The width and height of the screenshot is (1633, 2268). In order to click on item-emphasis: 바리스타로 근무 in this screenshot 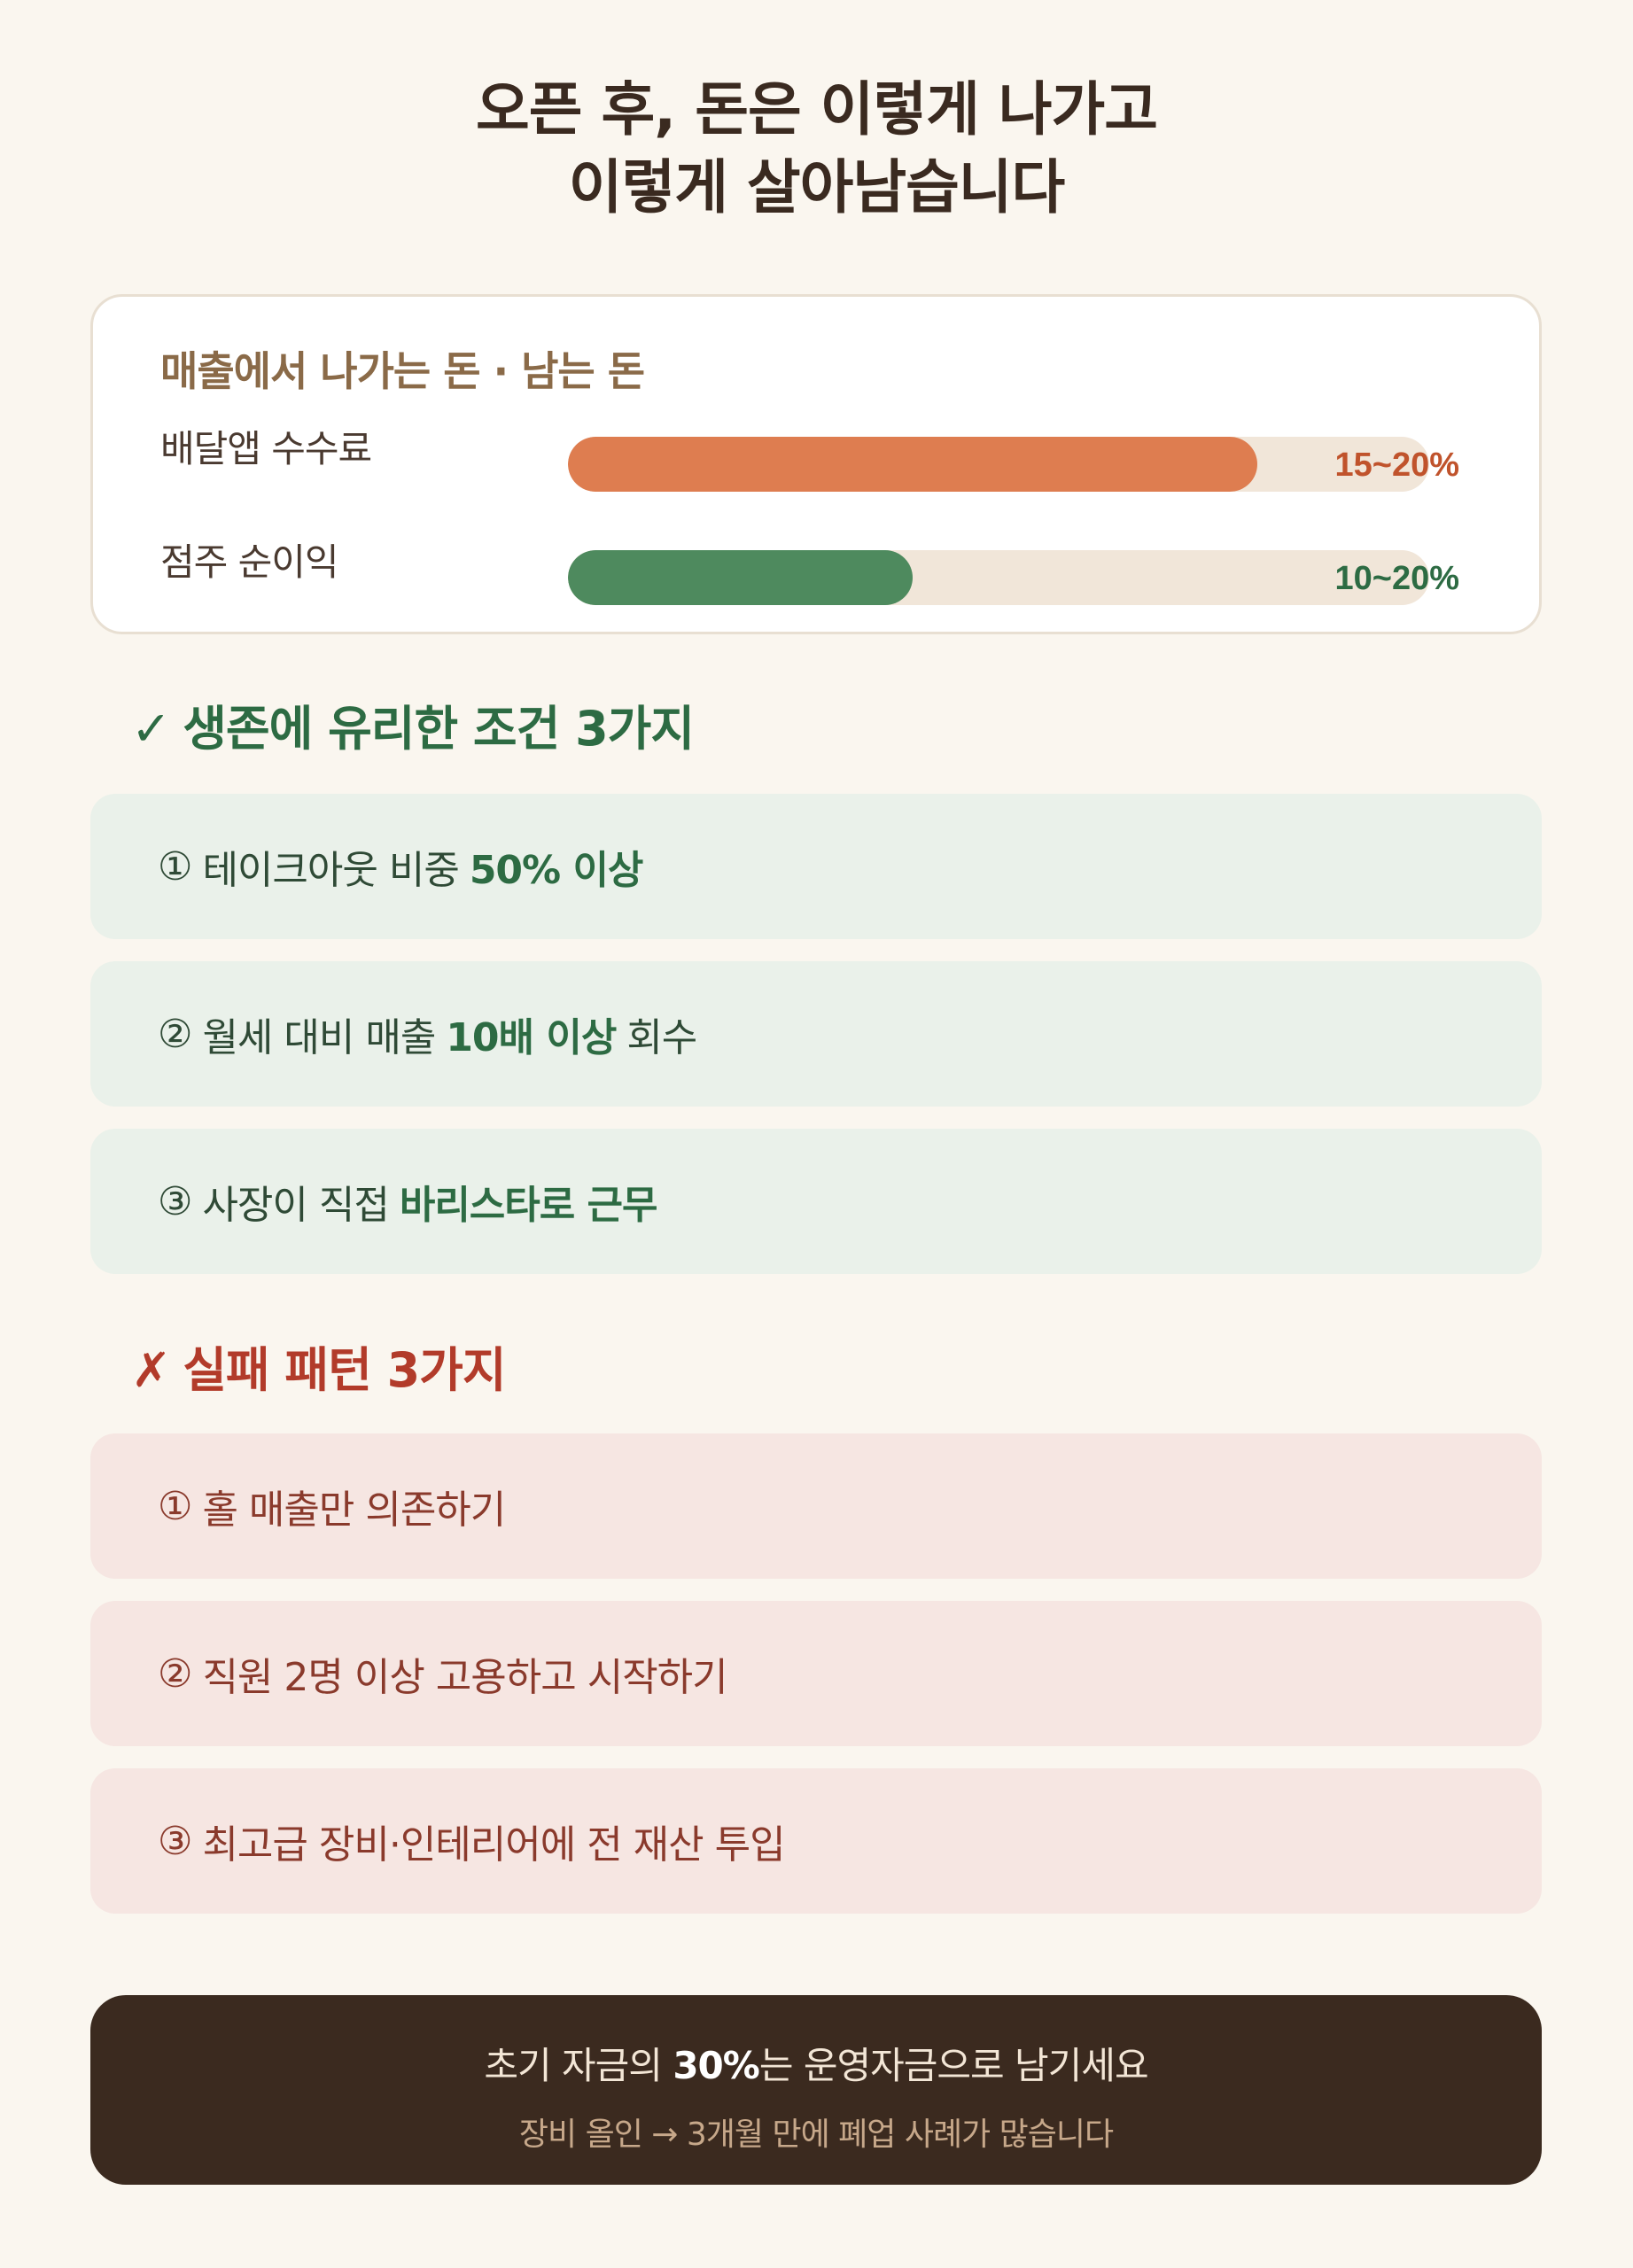, I will do `click(528, 1205)`.